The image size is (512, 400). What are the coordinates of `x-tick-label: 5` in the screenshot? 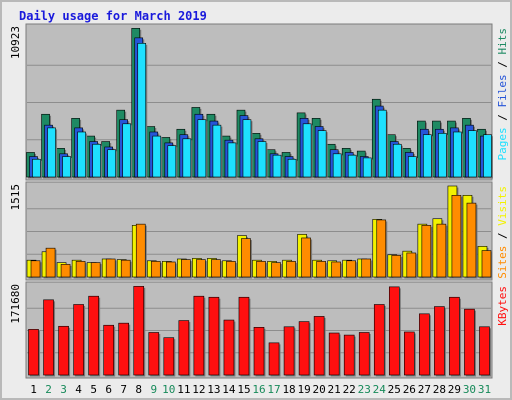 It's located at (93, 389).